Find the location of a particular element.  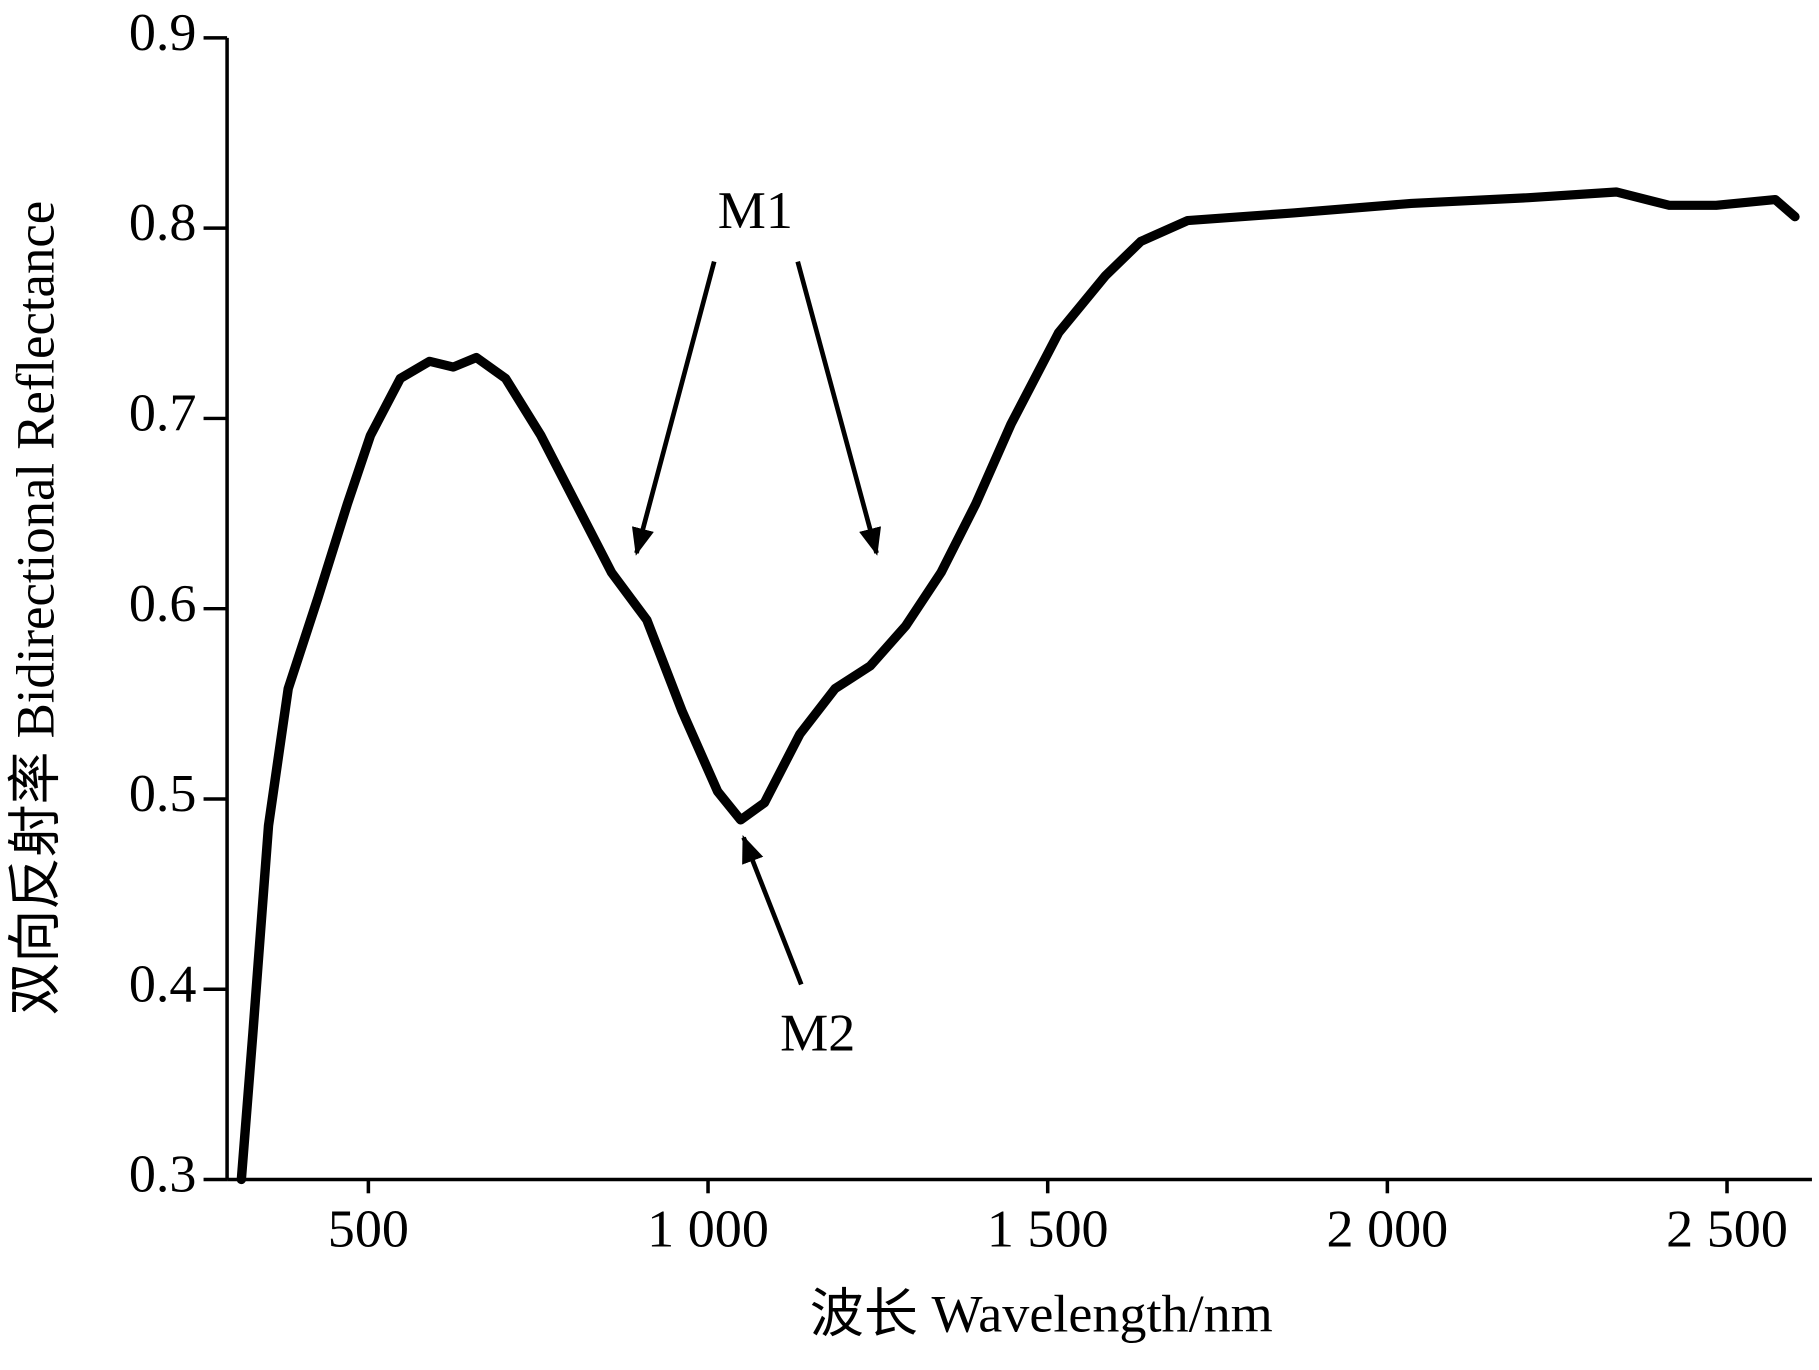

x-tick-label: 1 000 is located at coordinates (708, 1228).